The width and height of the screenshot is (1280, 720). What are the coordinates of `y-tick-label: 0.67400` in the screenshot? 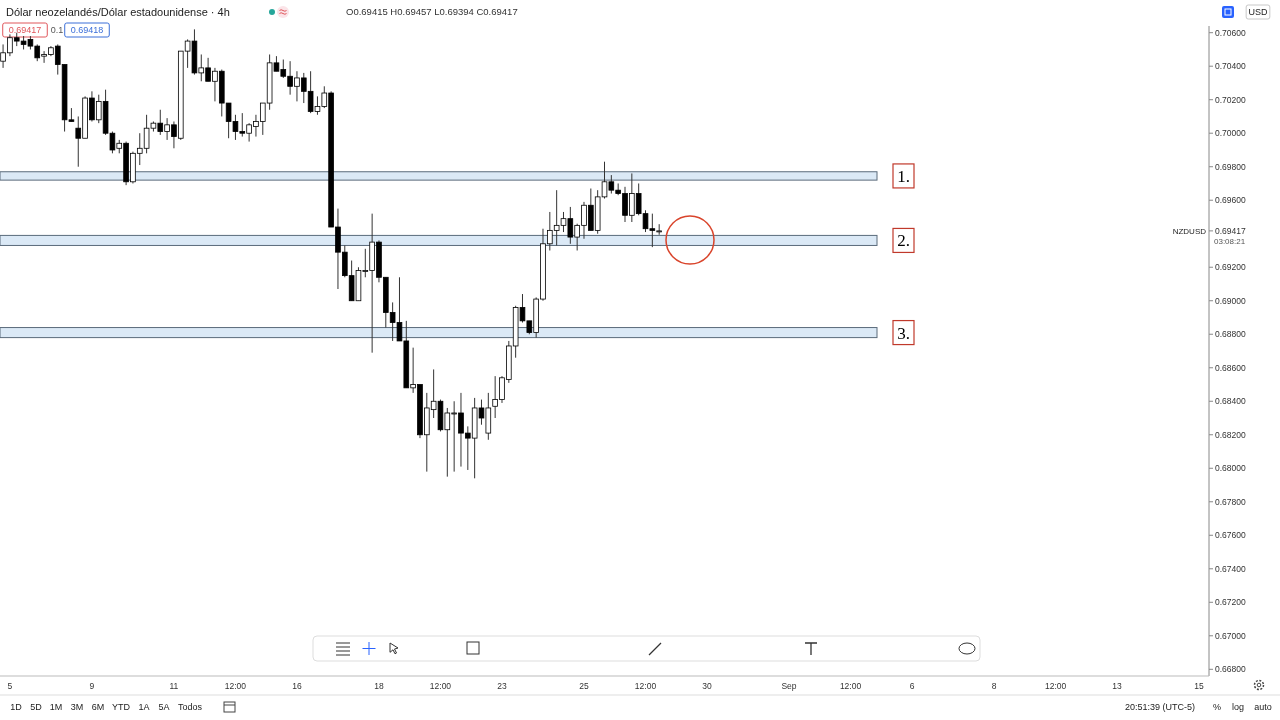 It's located at (1230, 568).